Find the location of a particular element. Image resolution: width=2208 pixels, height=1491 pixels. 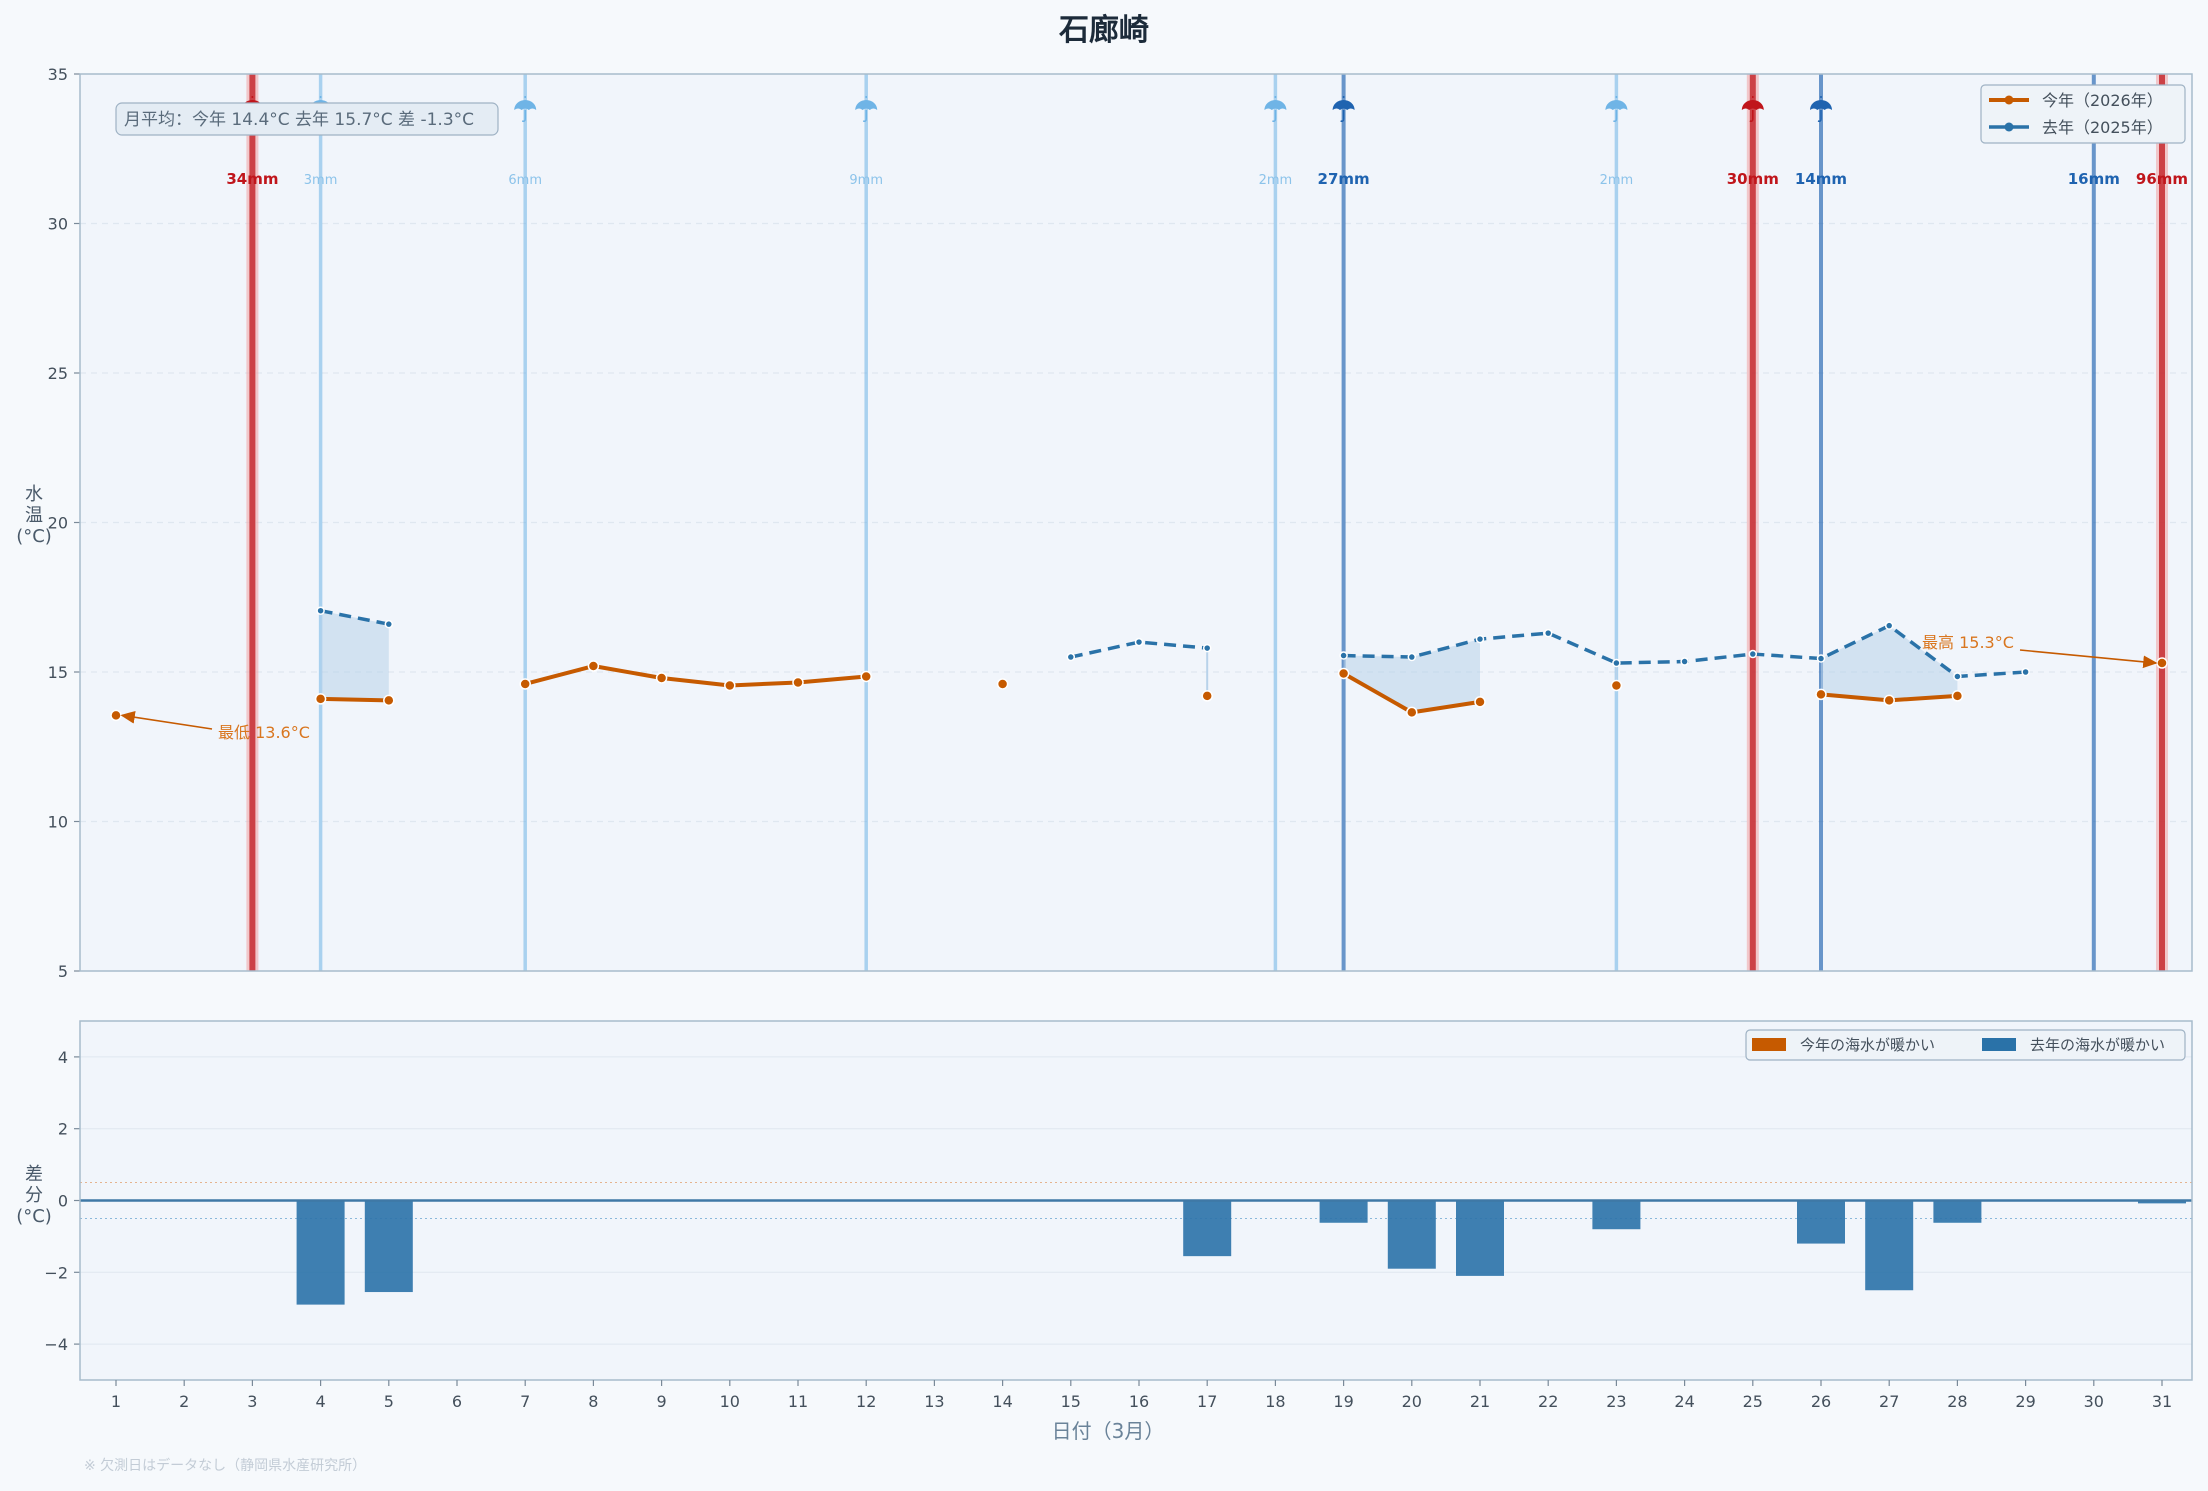

y-label-line: 温 is located at coordinates (34, 515).